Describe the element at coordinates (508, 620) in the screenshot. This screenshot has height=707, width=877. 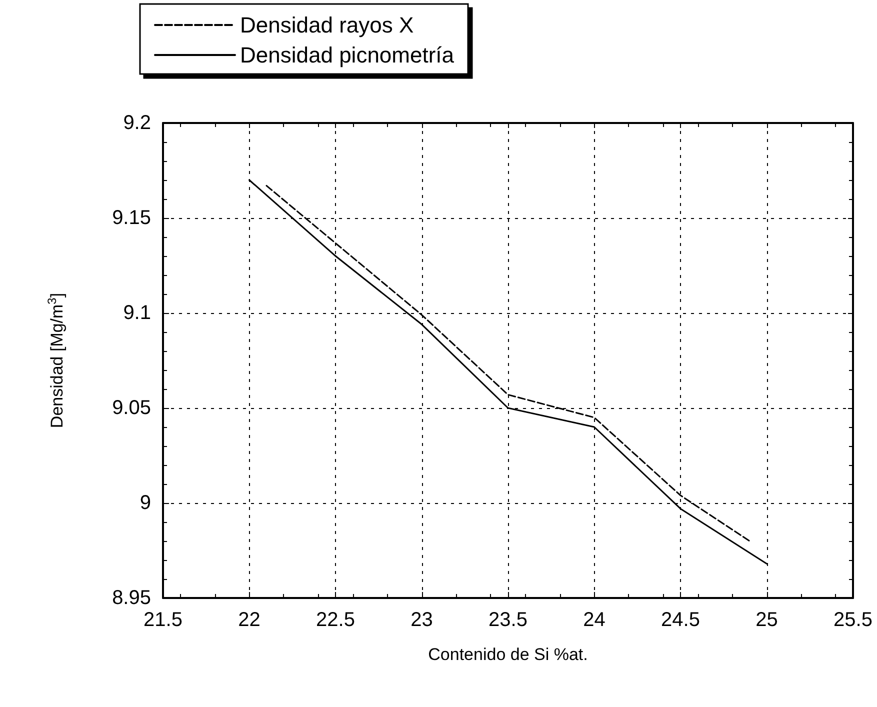
I see `x-tick-label: 23.5` at that location.